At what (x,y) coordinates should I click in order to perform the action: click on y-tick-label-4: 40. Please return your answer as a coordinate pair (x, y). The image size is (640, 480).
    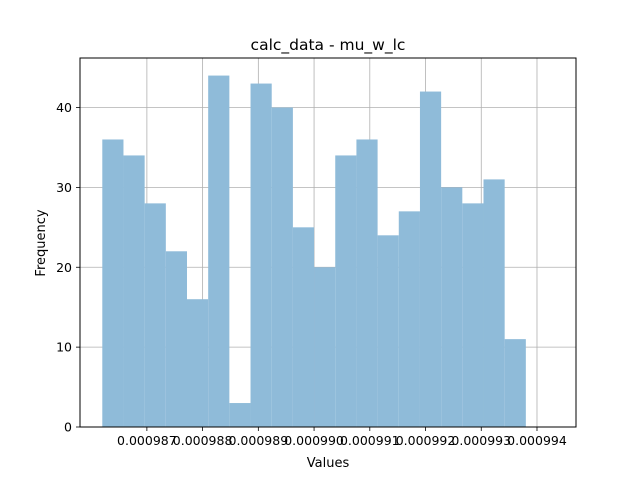
    Looking at the image, I should click on (64, 107).